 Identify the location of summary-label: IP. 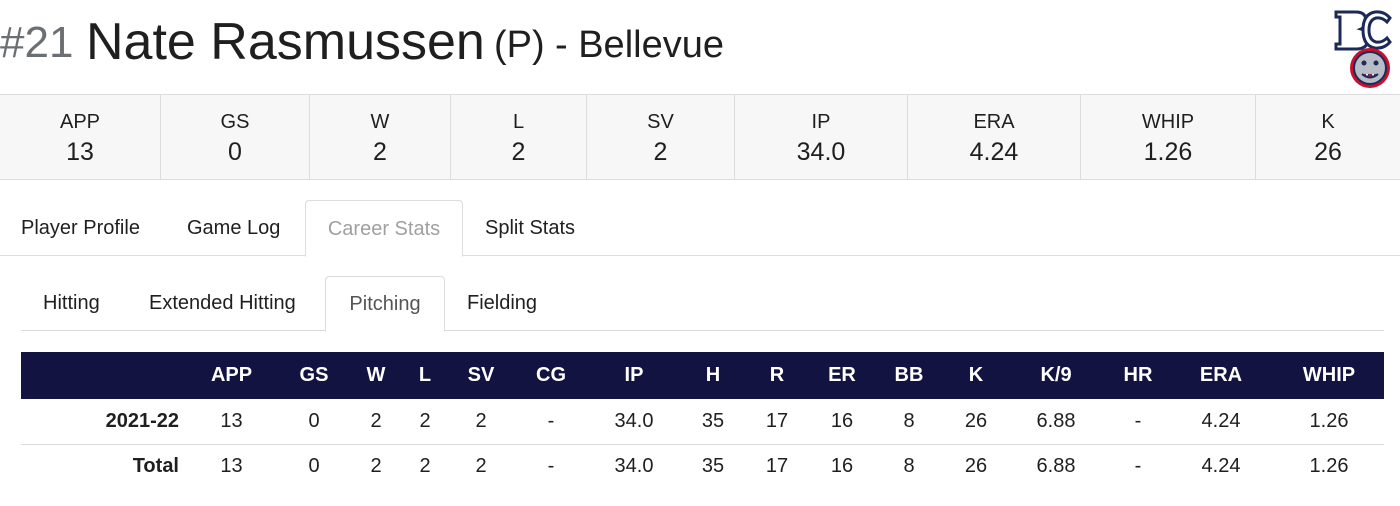
(821, 122).